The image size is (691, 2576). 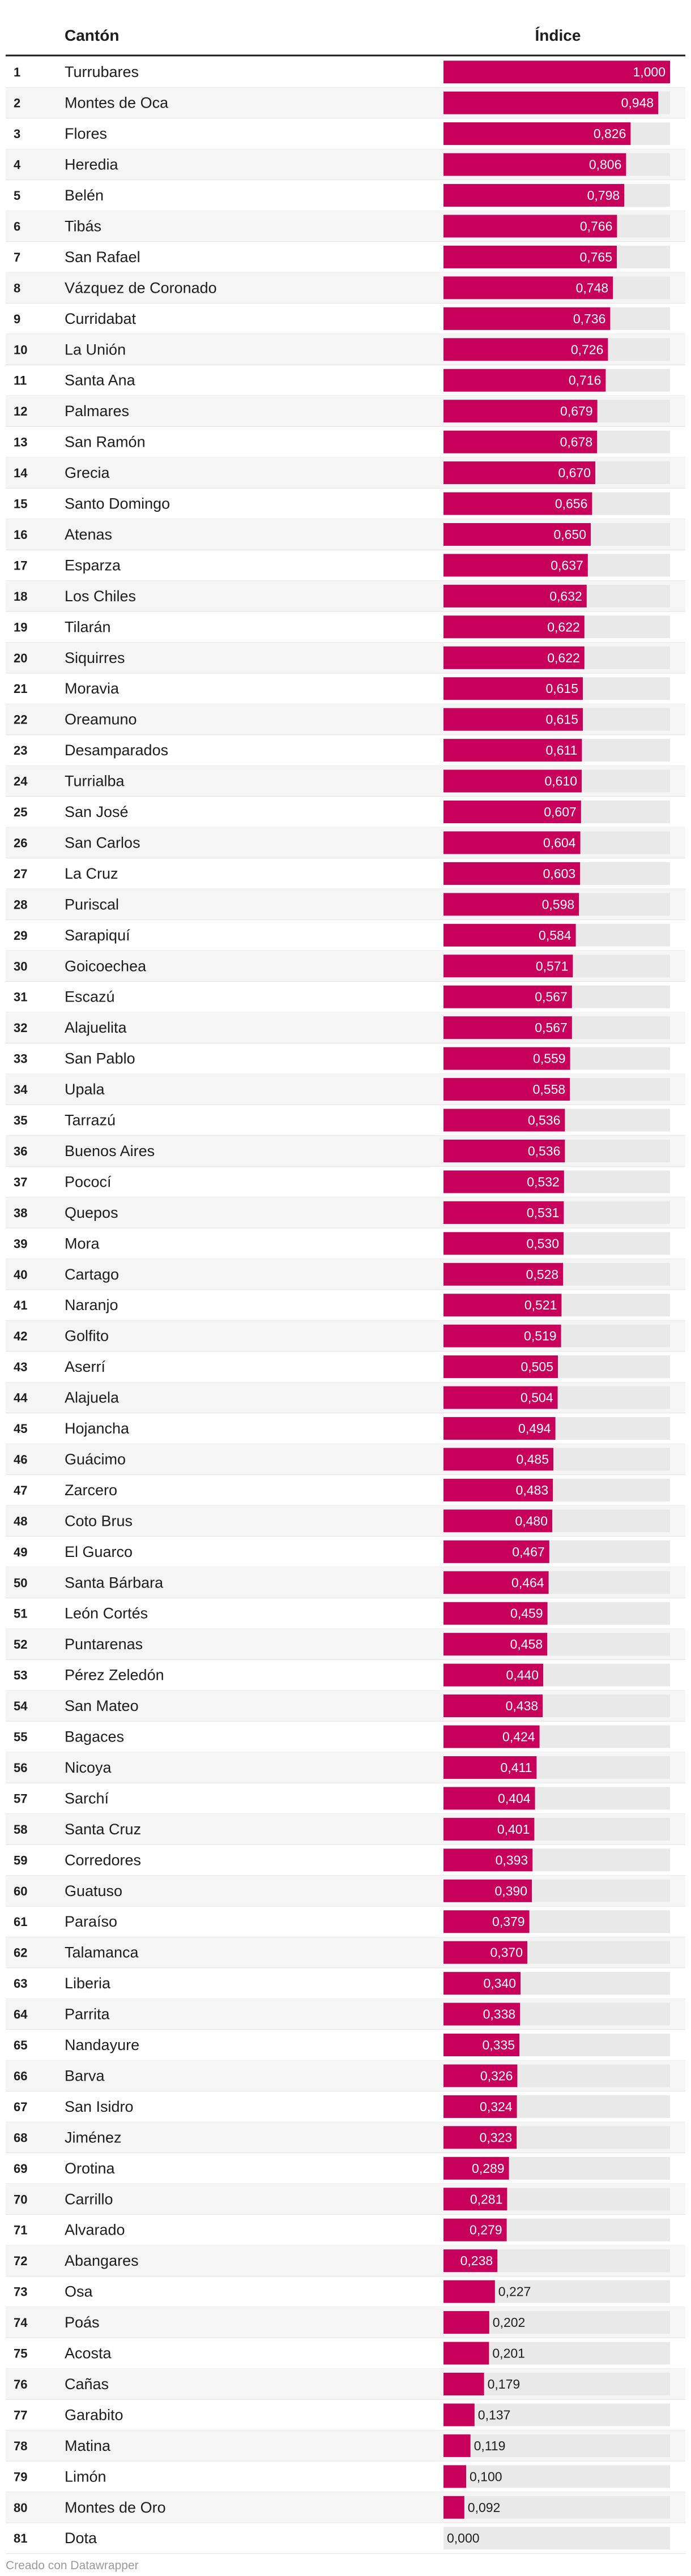 I want to click on value-label: 0,528, so click(x=542, y=1274).